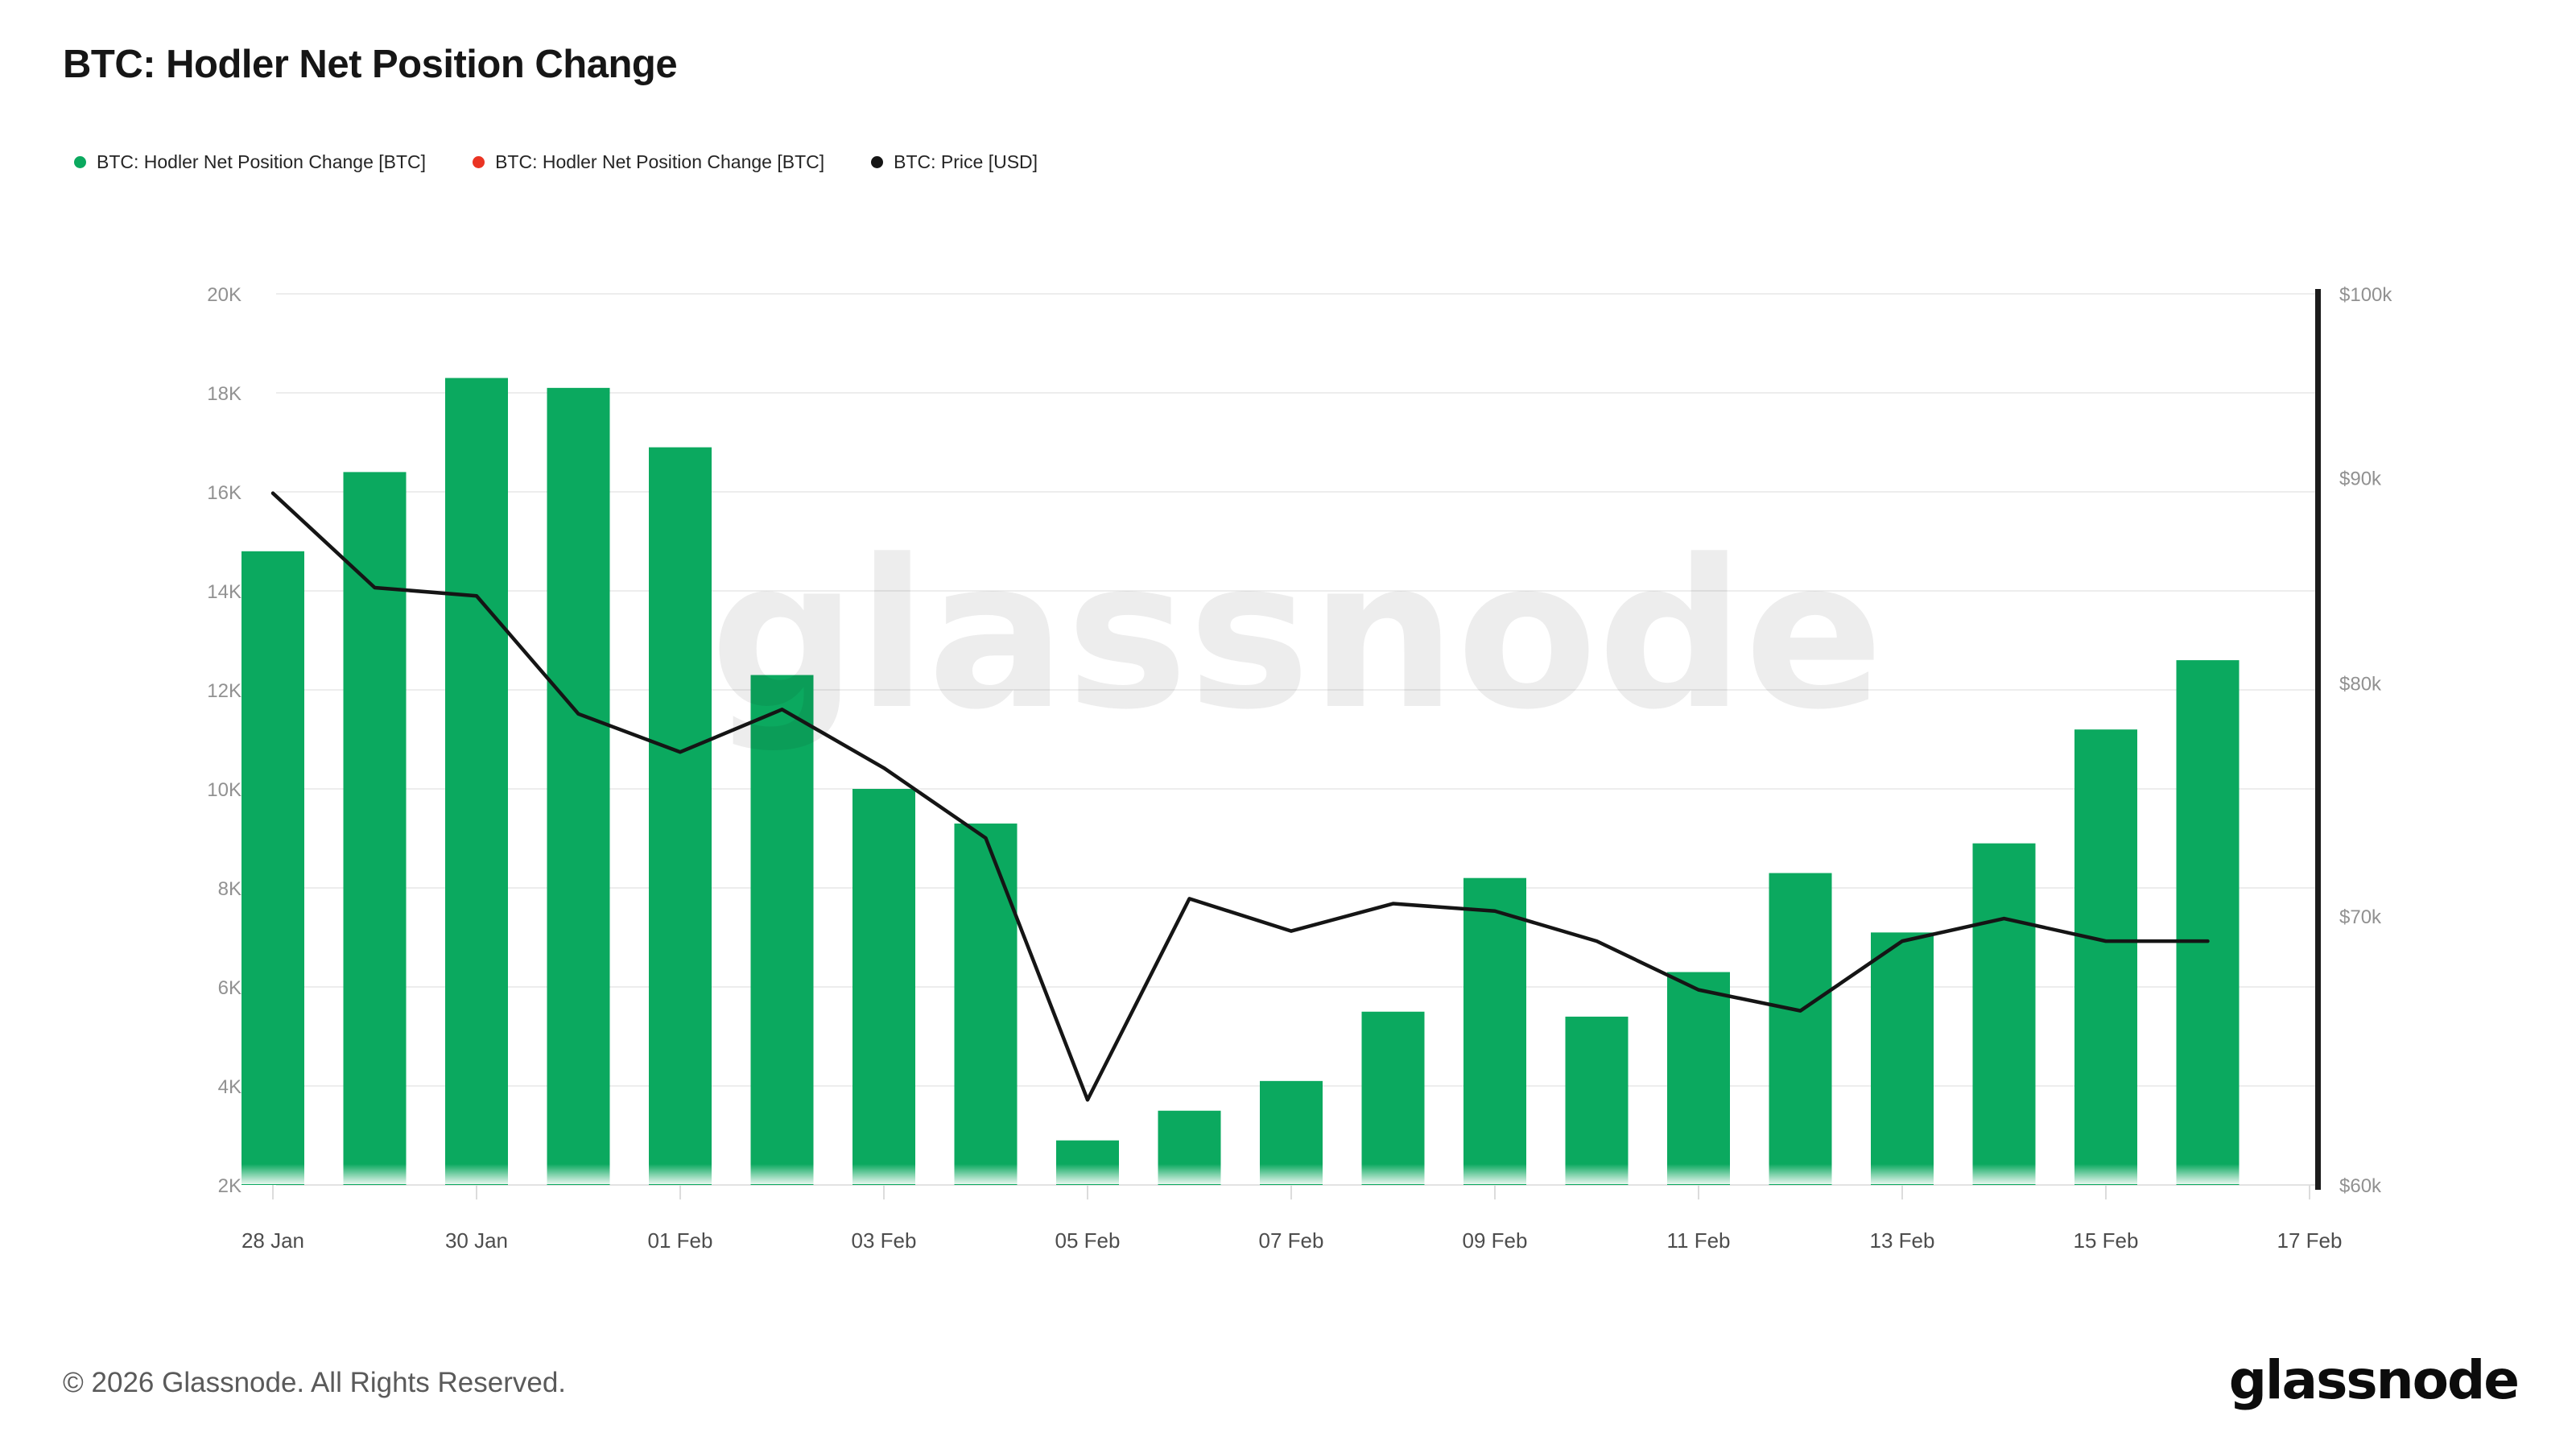 This screenshot has width=2576, height=1449. Describe the element at coordinates (2360, 1186) in the screenshot. I see `right-axis-label: $60k` at that location.